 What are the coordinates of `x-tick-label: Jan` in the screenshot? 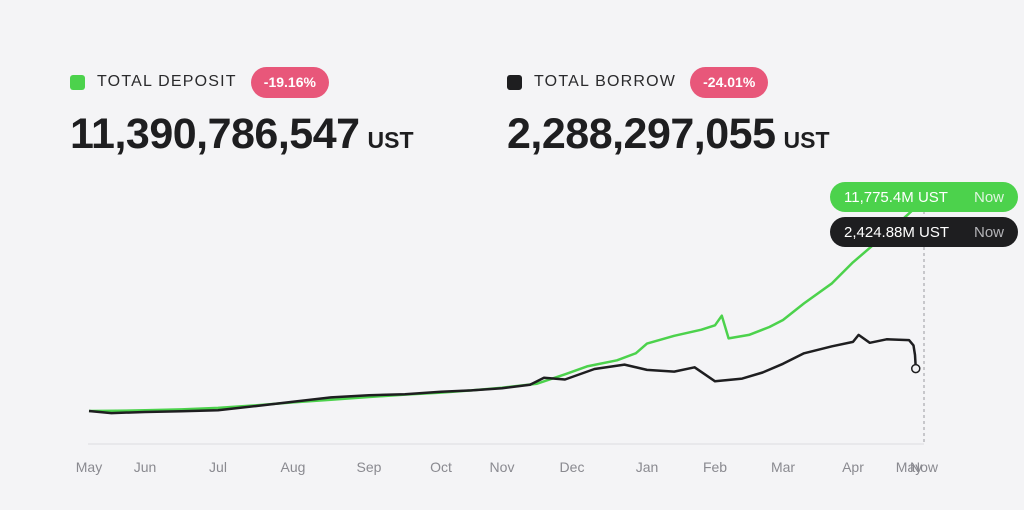 It's located at (647, 467).